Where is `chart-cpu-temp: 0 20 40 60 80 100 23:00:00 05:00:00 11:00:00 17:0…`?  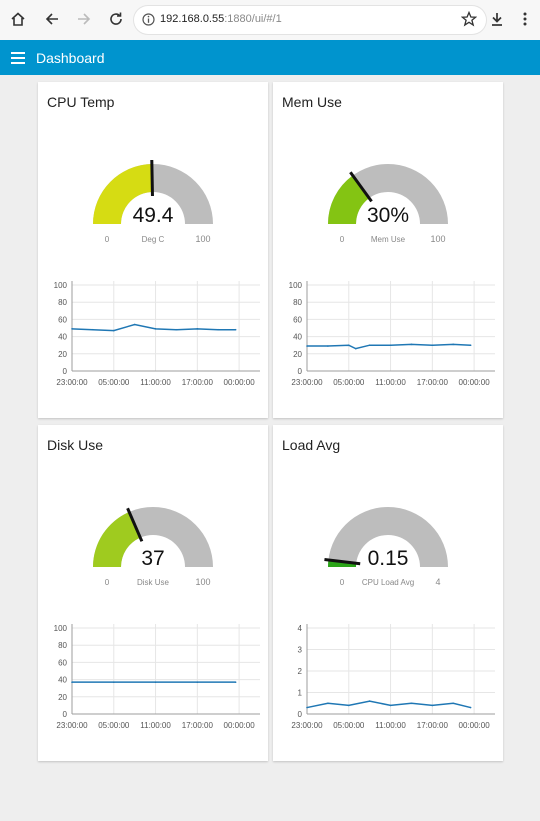
chart-cpu-temp: 0 20 40 60 80 100 23:00:00 05:00:00 11:00:00 17:0… is located at coordinates (157, 334).